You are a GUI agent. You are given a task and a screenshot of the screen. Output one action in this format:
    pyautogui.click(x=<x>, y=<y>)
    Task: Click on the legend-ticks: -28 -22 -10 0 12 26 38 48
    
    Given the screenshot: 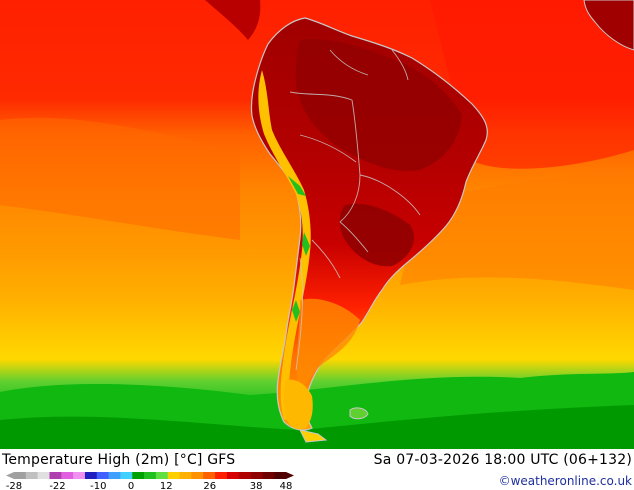 What is the action you would take?
    pyautogui.click(x=149, y=485)
    